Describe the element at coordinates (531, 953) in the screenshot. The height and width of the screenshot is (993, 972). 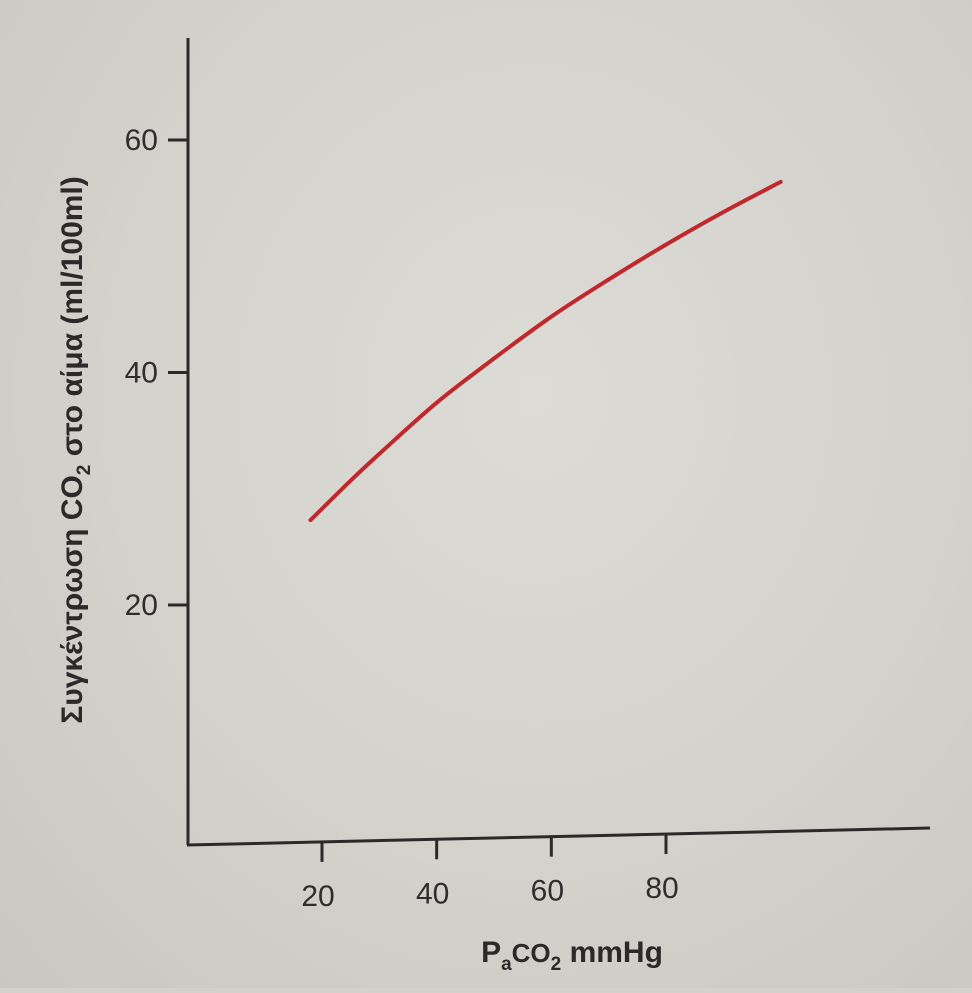
I see `x-axis-title-mid: CO` at that location.